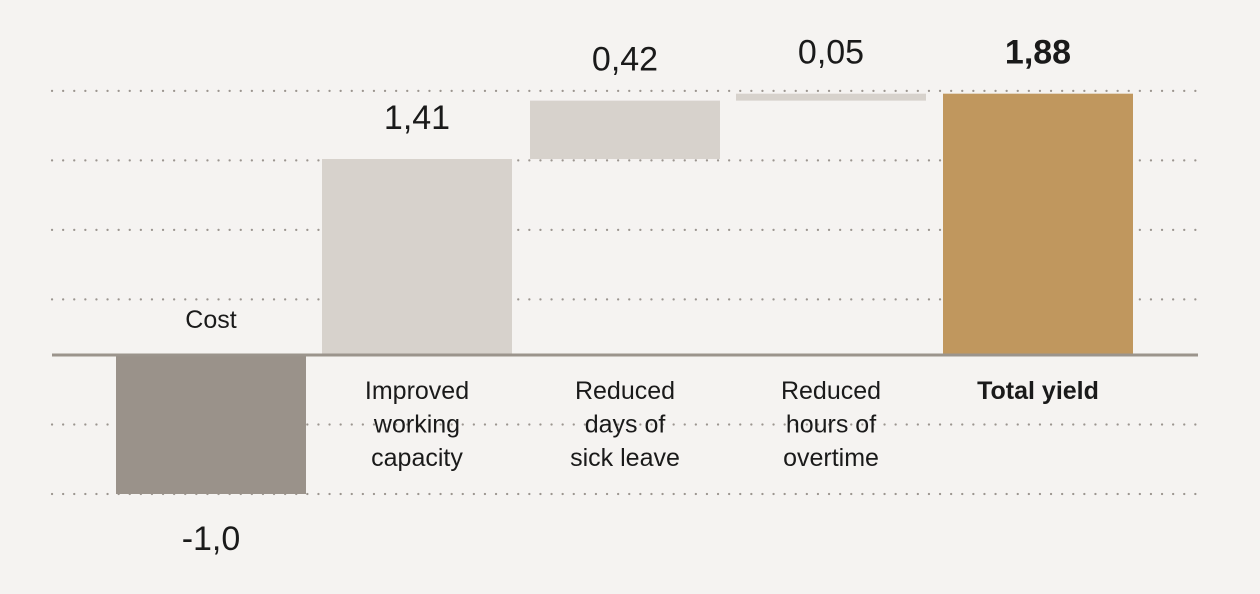 This screenshot has width=1260, height=594. I want to click on category-label-line: Total yield, so click(1038, 391).